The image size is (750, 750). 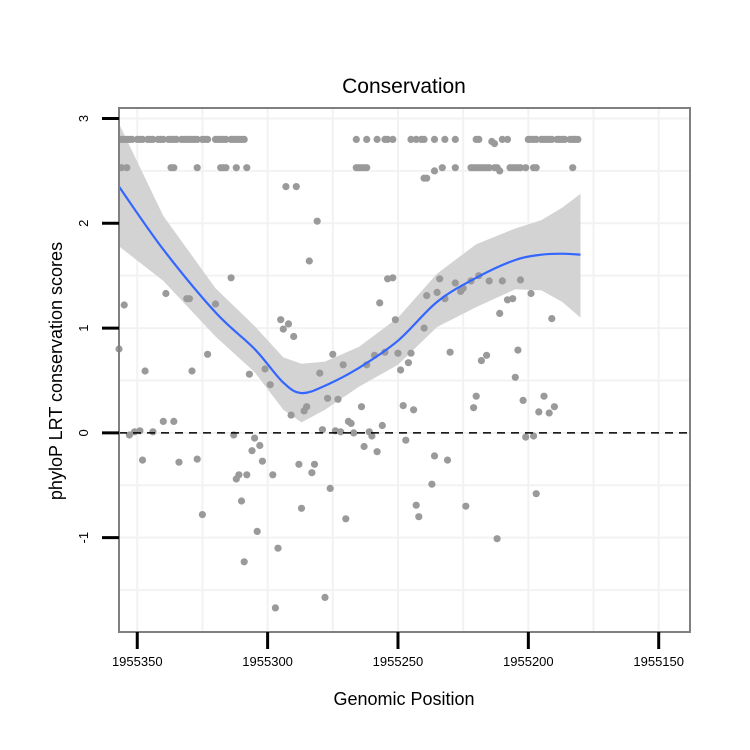 What do you see at coordinates (267, 661) in the screenshot?
I see `x-tick-label: 1955300` at bounding box center [267, 661].